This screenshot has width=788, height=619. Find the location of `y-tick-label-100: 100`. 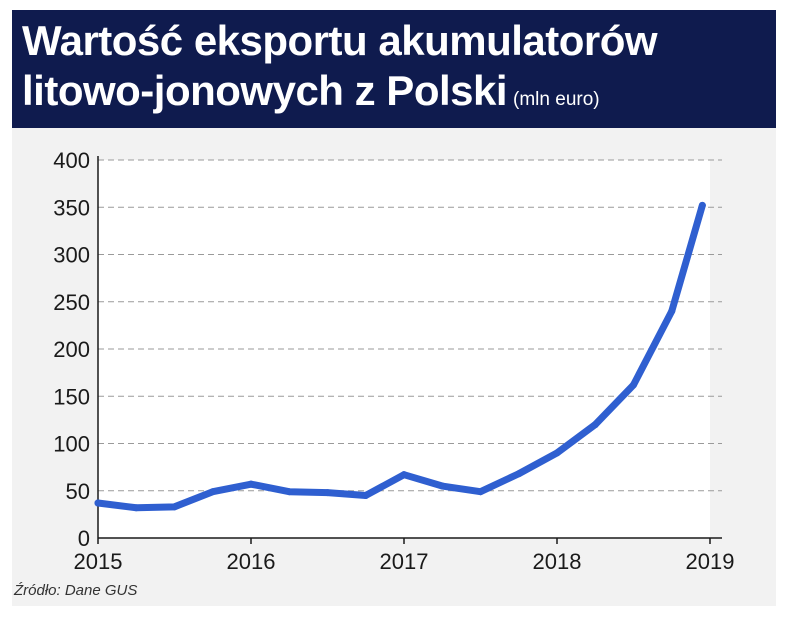

y-tick-label-100: 100 is located at coordinates (71, 444).